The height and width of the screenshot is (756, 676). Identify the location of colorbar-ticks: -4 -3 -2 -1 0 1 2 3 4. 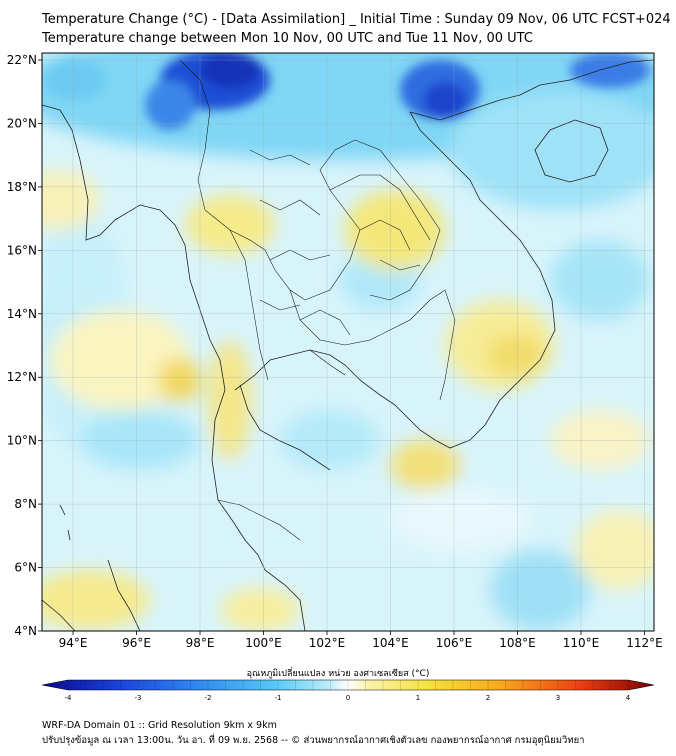
(348, 691).